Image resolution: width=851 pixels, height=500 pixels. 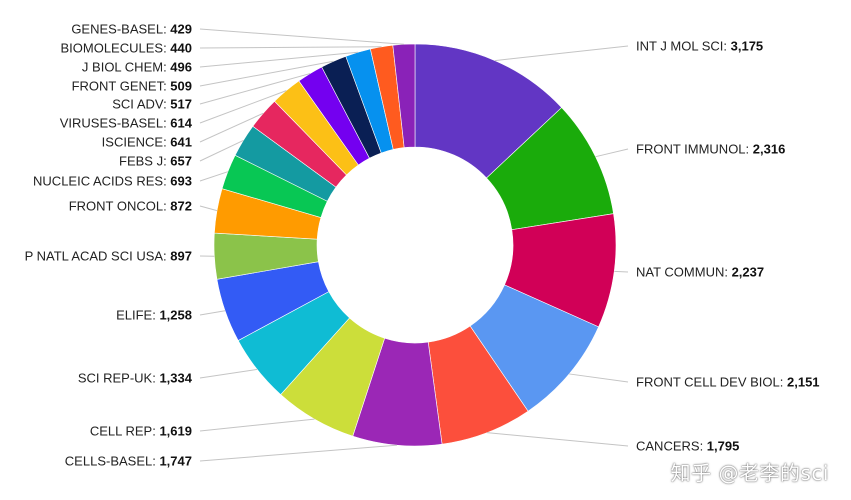 What do you see at coordinates (120, 29) in the screenshot?
I see `label-name: GENES-BASEL:` at bounding box center [120, 29].